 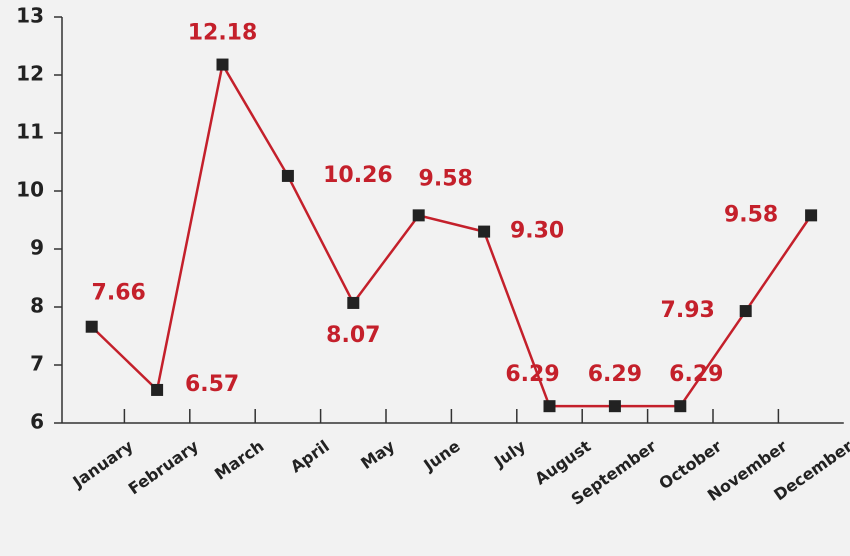 What do you see at coordinates (30, 190) in the screenshot?
I see `y-tick-label: 10` at bounding box center [30, 190].